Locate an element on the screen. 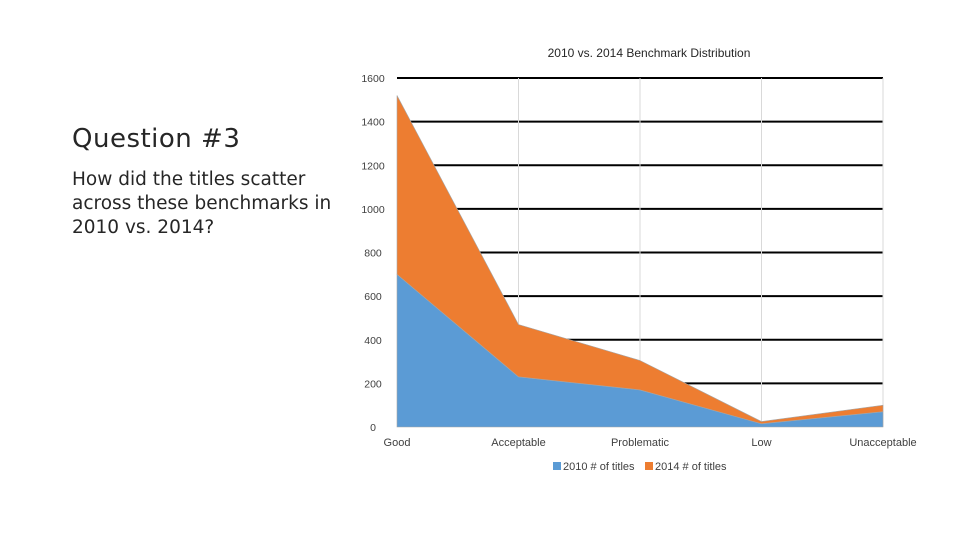  x-axis-categories: Good Acceptable Problematic Low Unacceptable is located at coordinates (650, 443).